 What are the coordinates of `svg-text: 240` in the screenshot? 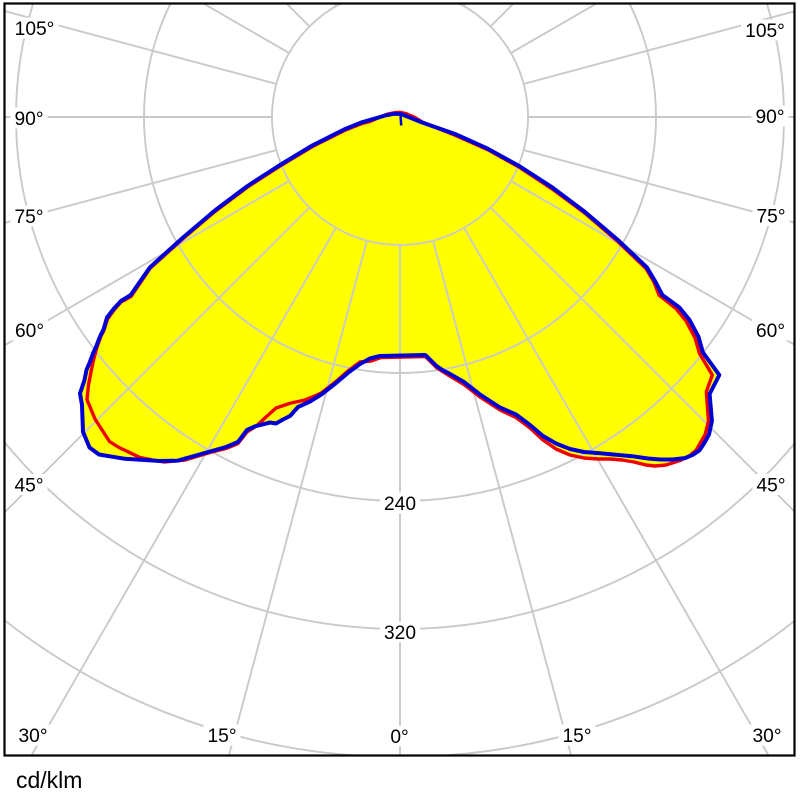 It's located at (400, 504).